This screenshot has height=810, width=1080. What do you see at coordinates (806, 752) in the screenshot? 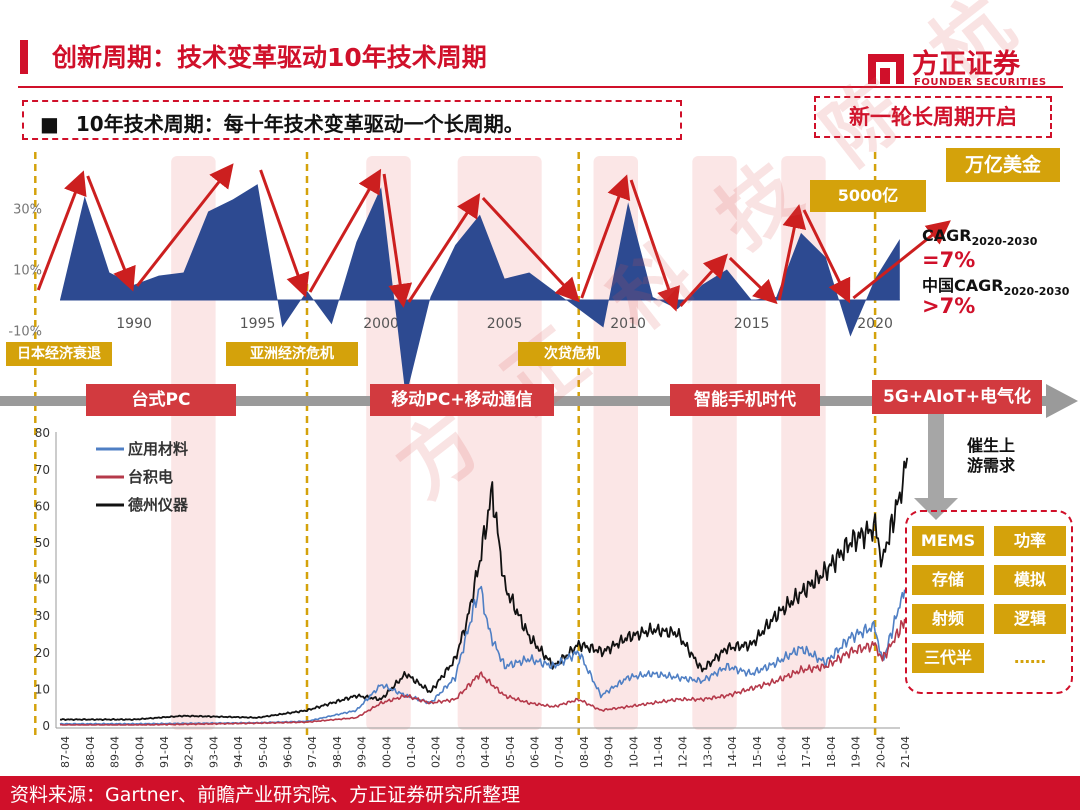
I see `price-x-tick: 17-04` at bounding box center [806, 752].